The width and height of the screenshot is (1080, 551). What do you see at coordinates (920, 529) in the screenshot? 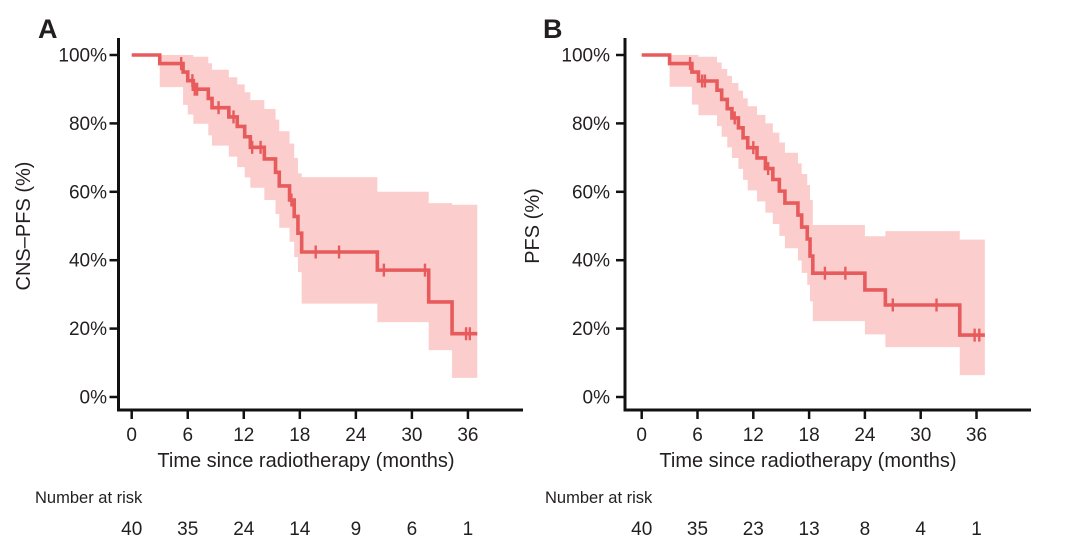
I see `risk-count: 4` at bounding box center [920, 529].